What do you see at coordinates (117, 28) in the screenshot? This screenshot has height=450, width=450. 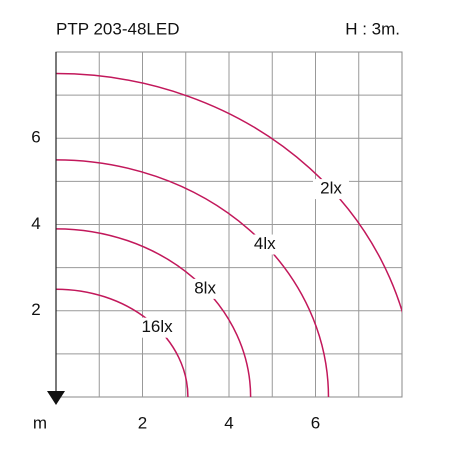 I see `chart-title: PTP 203-48LED` at bounding box center [117, 28].